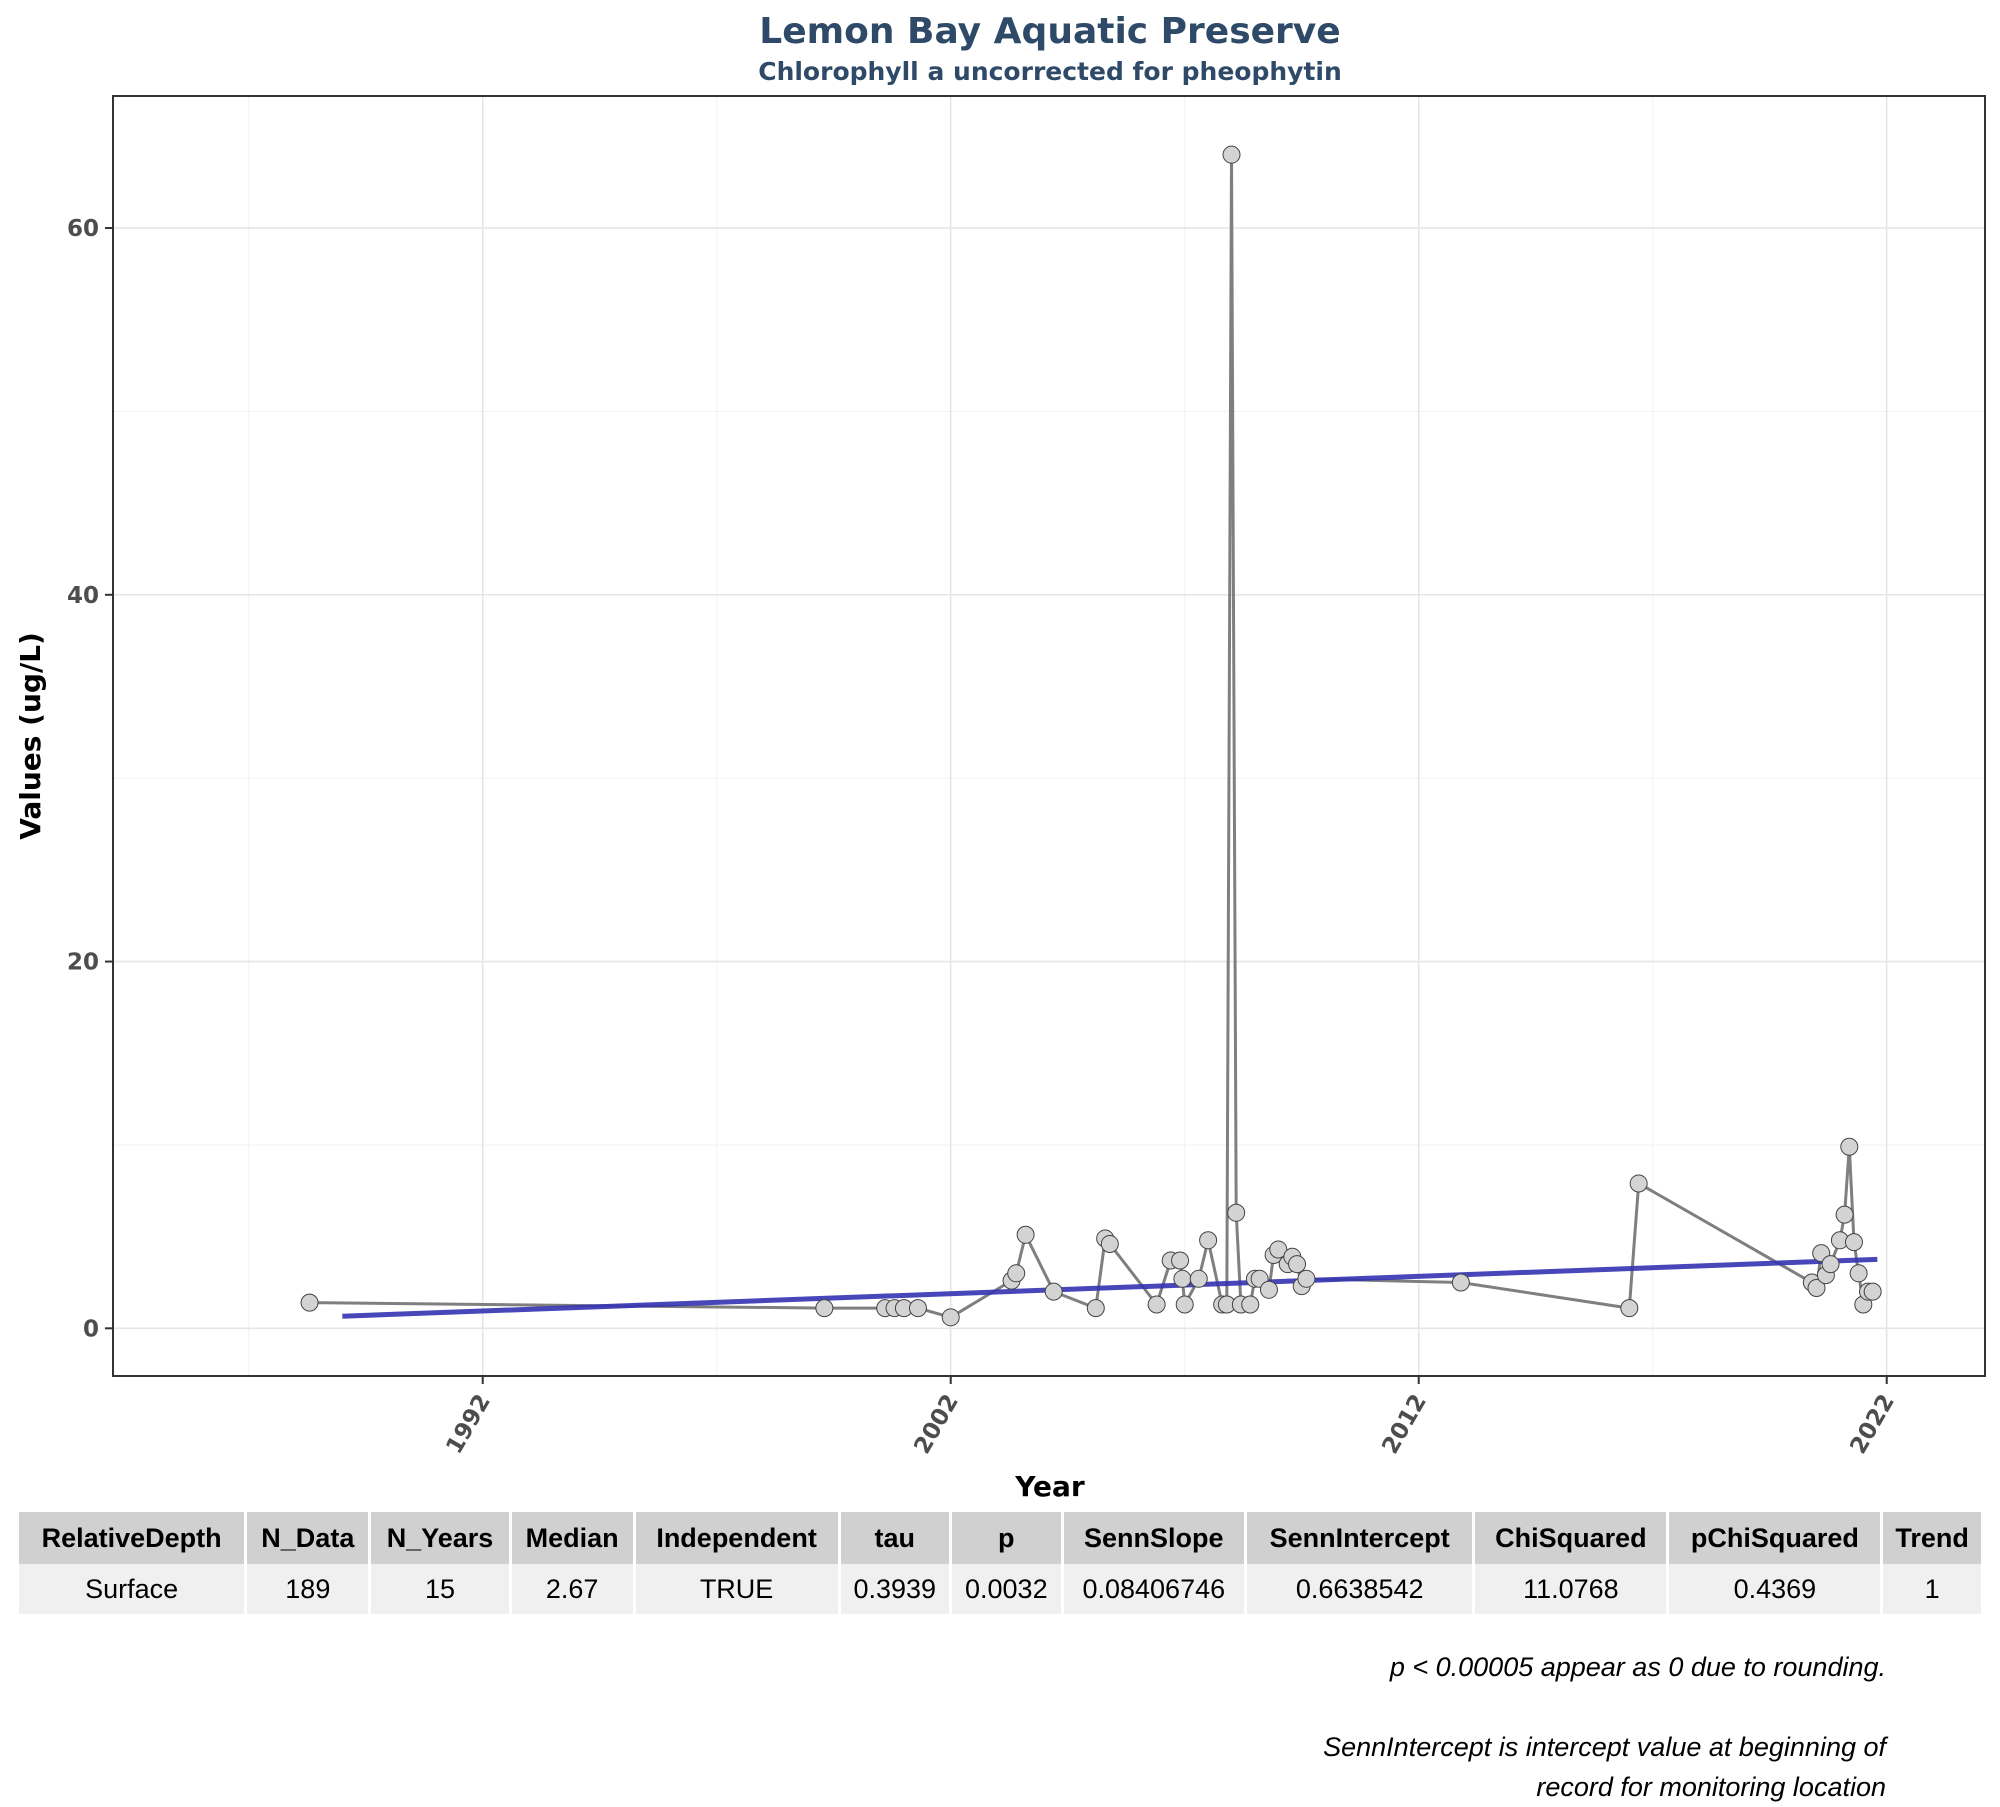 The height and width of the screenshot is (1807, 2000). Describe the element at coordinates (308, 1589) in the screenshot. I see `table-cell: 189` at that location.